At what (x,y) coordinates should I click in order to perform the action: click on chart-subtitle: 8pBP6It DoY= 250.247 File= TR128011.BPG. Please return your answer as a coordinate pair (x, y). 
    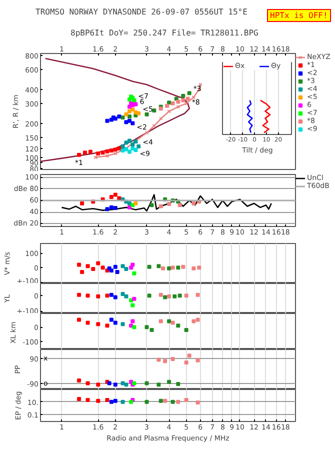
    Looking at the image, I should click on (164, 33).